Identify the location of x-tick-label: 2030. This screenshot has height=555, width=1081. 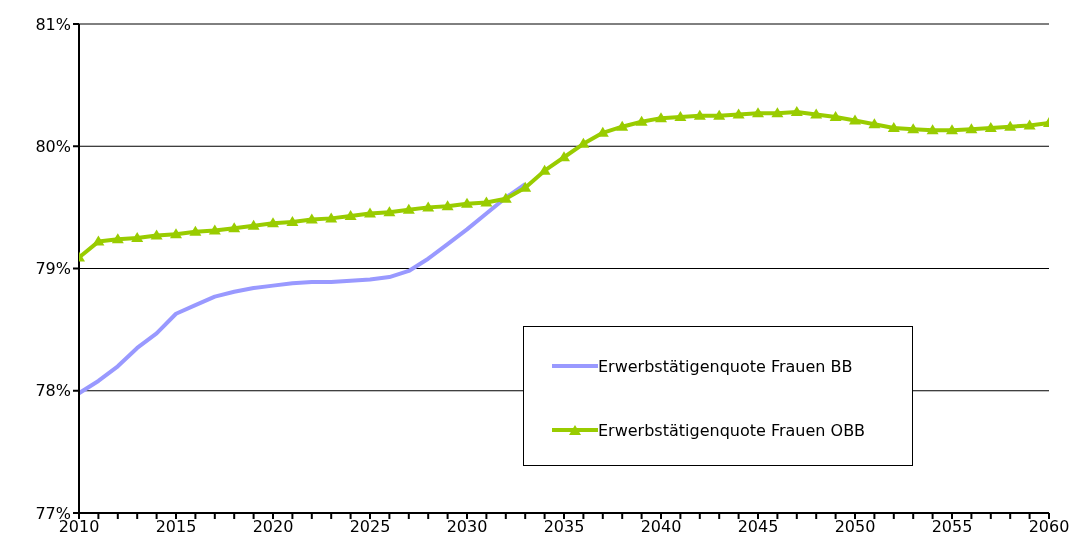
(467, 527).